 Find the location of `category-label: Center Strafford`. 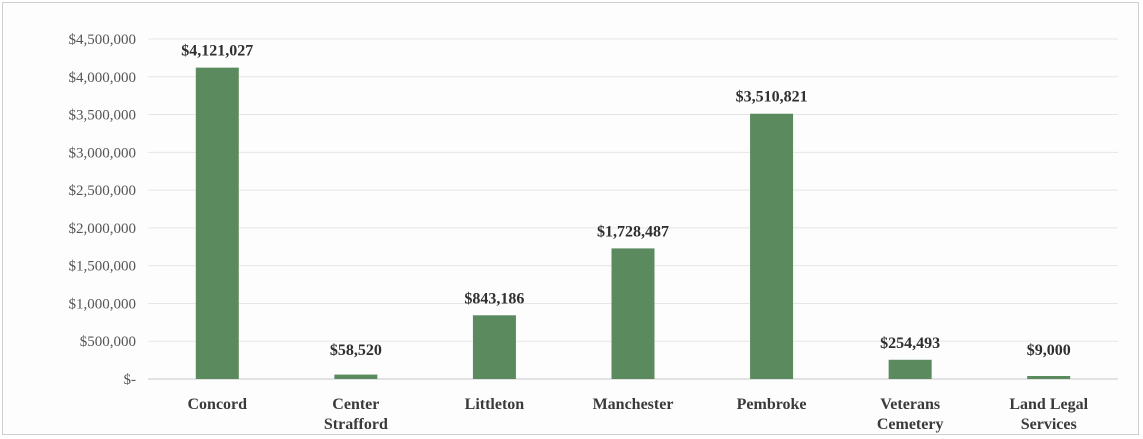

category-label: Center Strafford is located at coordinates (356, 414).